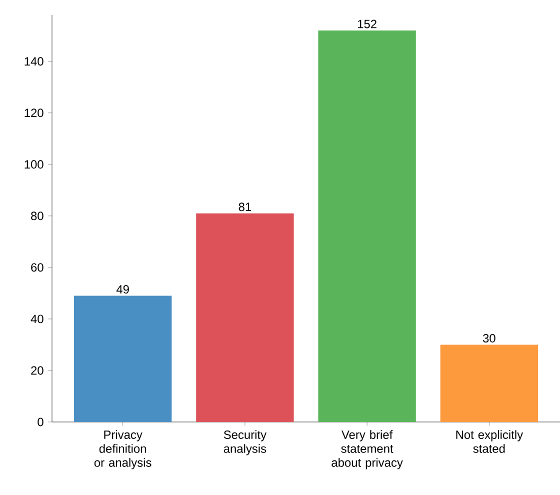 This screenshot has width=560, height=495. Describe the element at coordinates (34, 61) in the screenshot. I see `y-tick-label: 140` at that location.